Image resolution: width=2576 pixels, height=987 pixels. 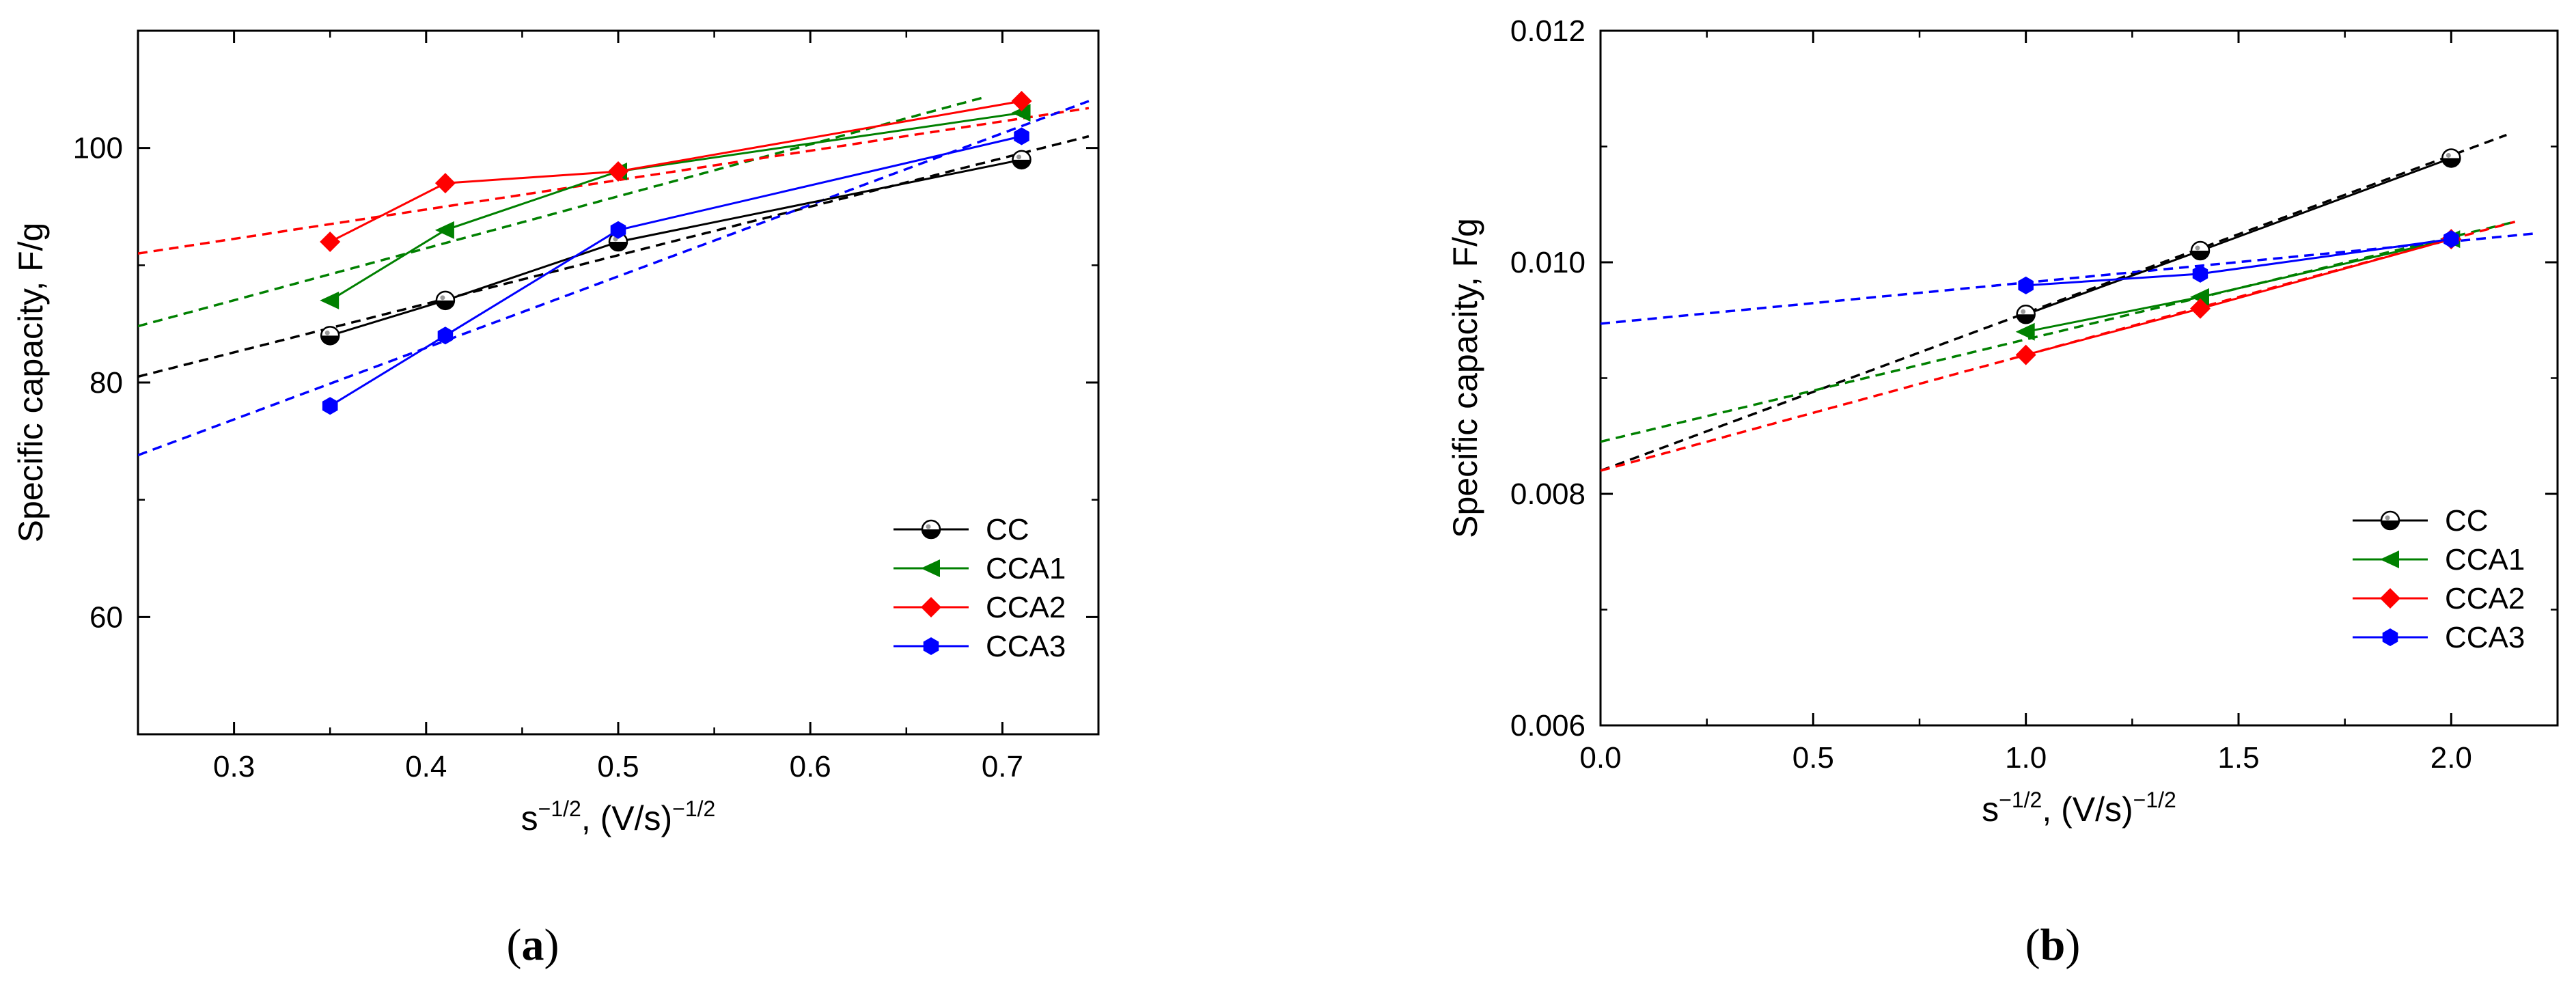 I want to click on x-tick-label-b: 0.5, so click(x=1813, y=758).